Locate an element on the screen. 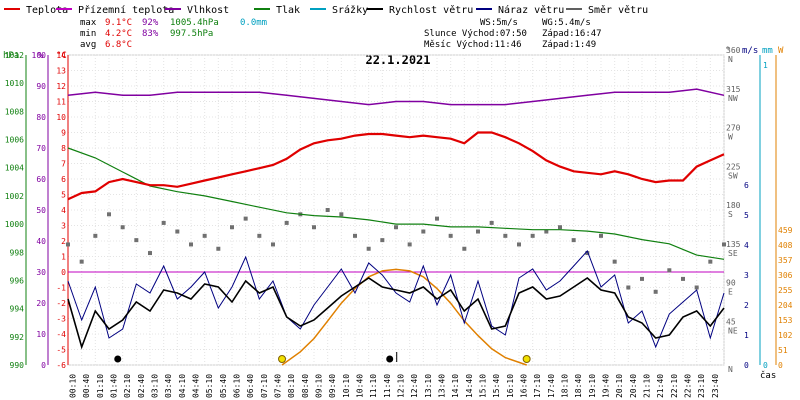 This screenshot has height=400, width=800. temp-tick-label: 14 is located at coordinates (61, 55).